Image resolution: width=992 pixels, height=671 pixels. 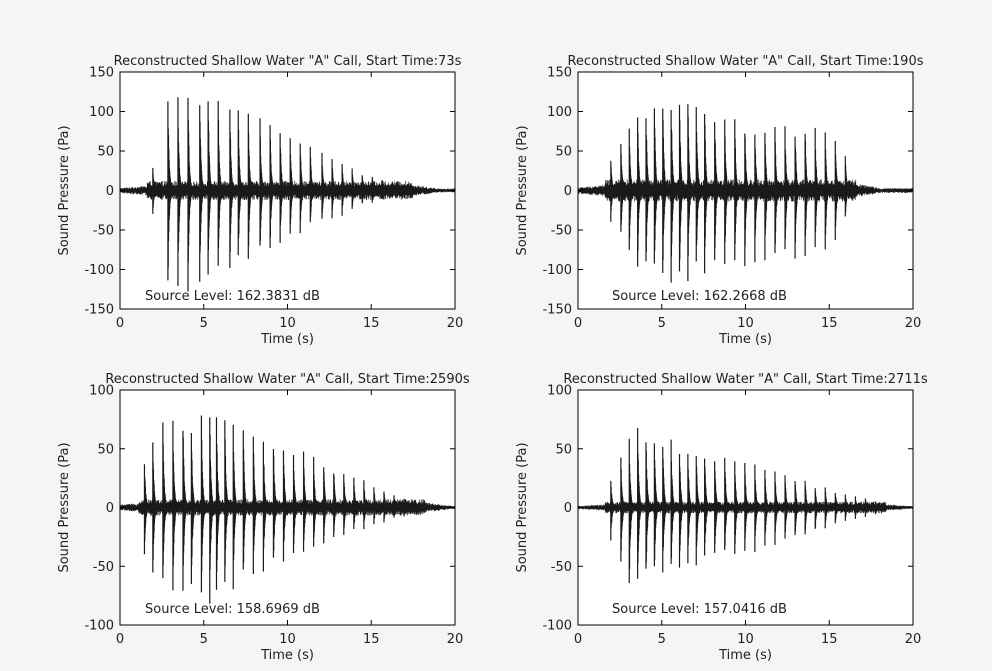 What do you see at coordinates (913, 639) in the screenshot?
I see `x-tick-label: 20` at bounding box center [913, 639].